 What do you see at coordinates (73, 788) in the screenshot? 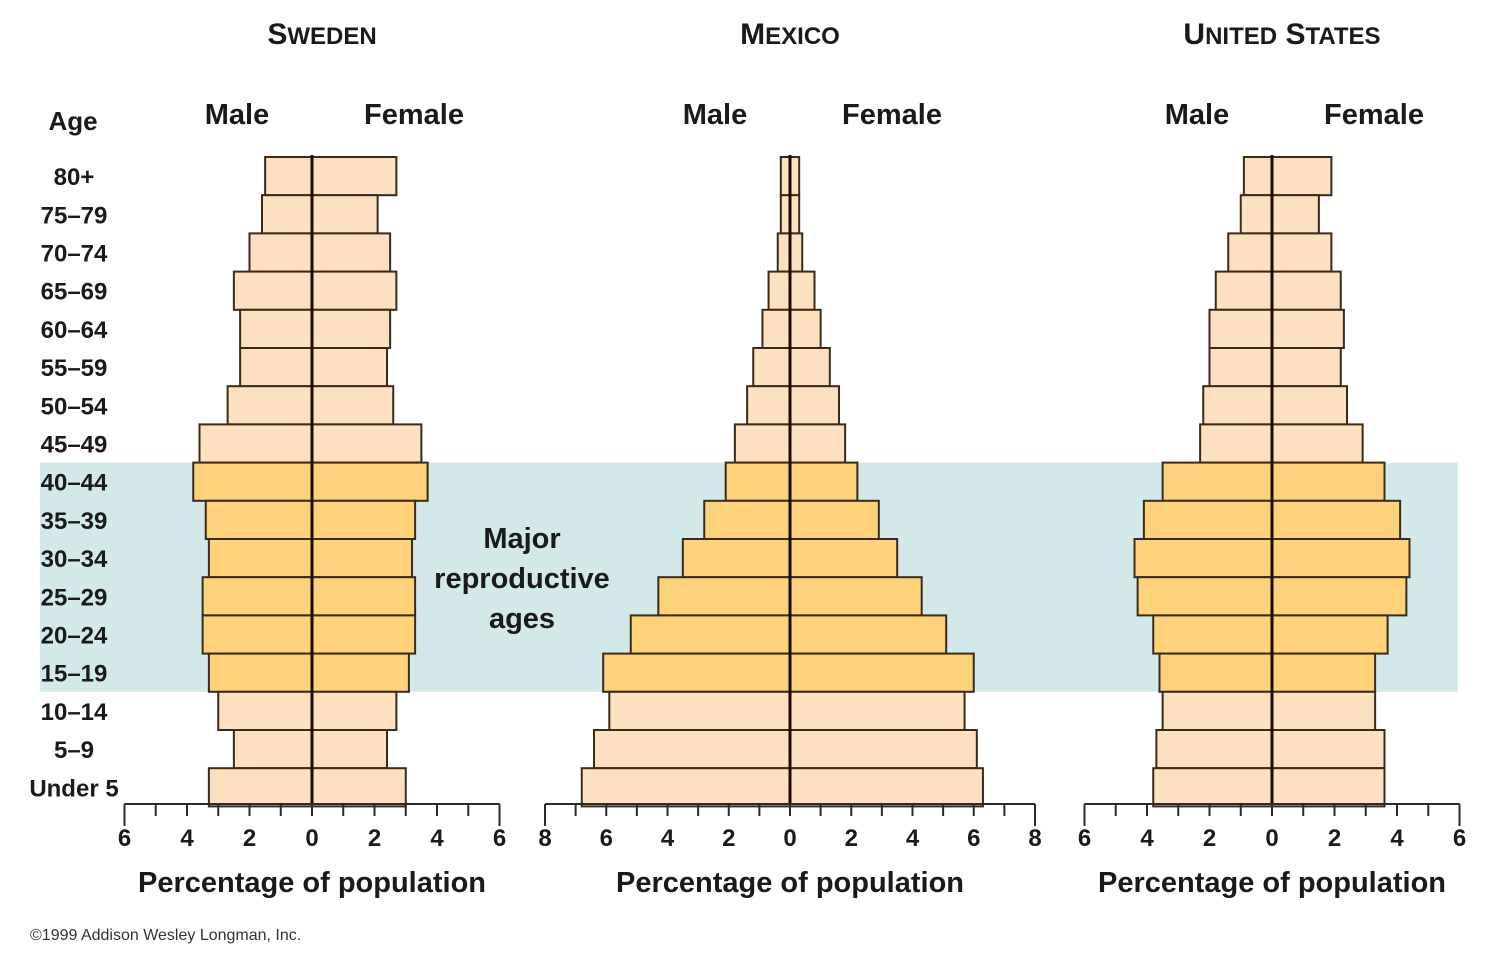
I see `age-label: Under 5` at bounding box center [73, 788].